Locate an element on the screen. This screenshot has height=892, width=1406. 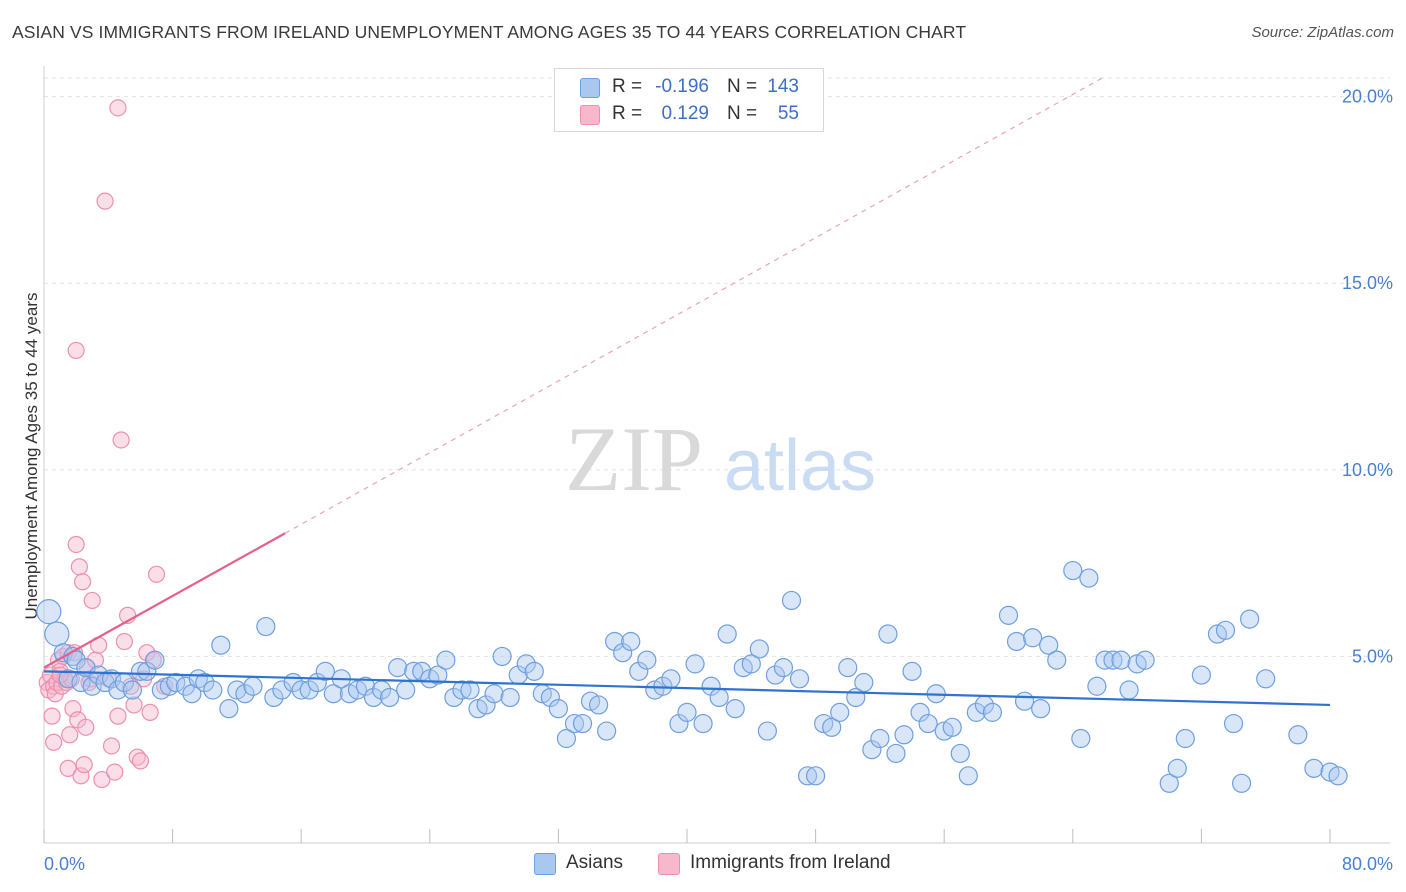
asians-trend-line is located at coordinates (687, 688).